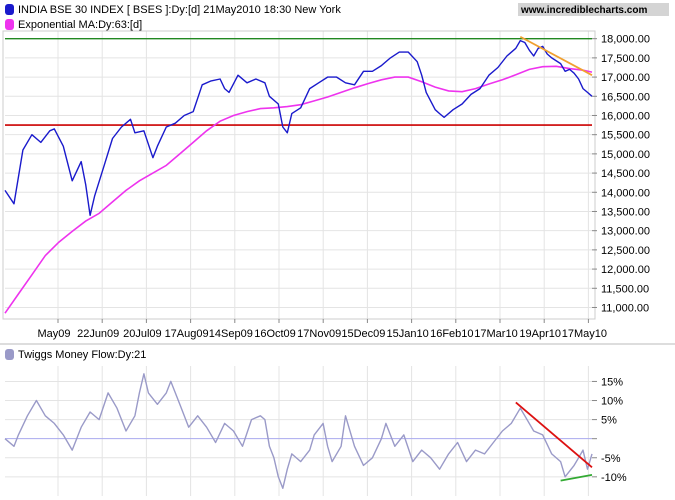  What do you see at coordinates (275, 334) in the screenshot?
I see `x-tick-label: 16Oct09` at bounding box center [275, 334].